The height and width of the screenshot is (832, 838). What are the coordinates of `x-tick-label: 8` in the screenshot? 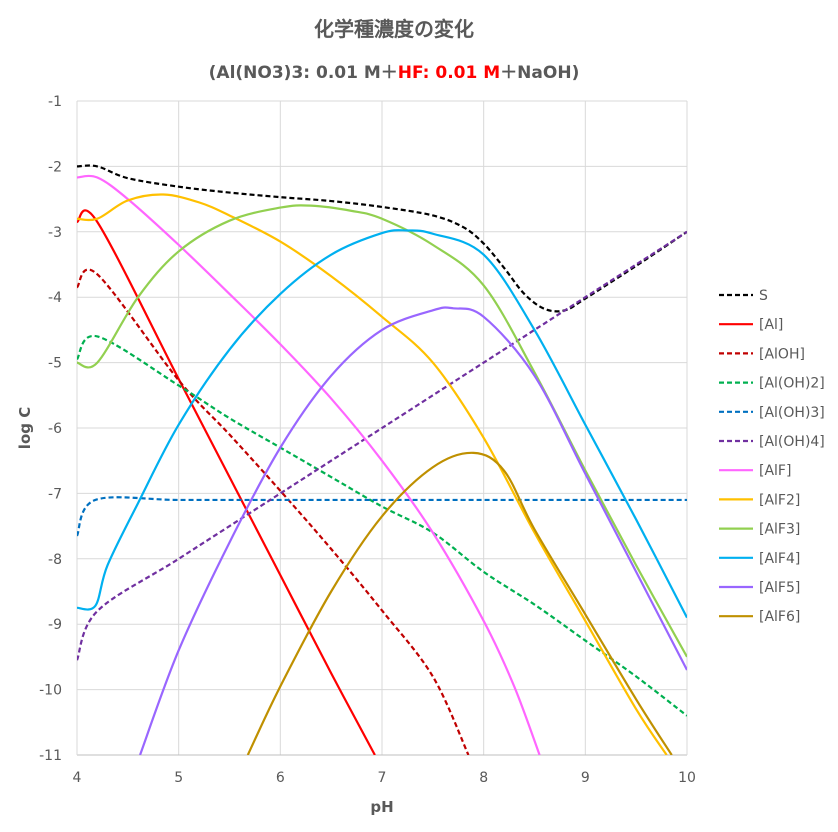 It's located at (483, 778).